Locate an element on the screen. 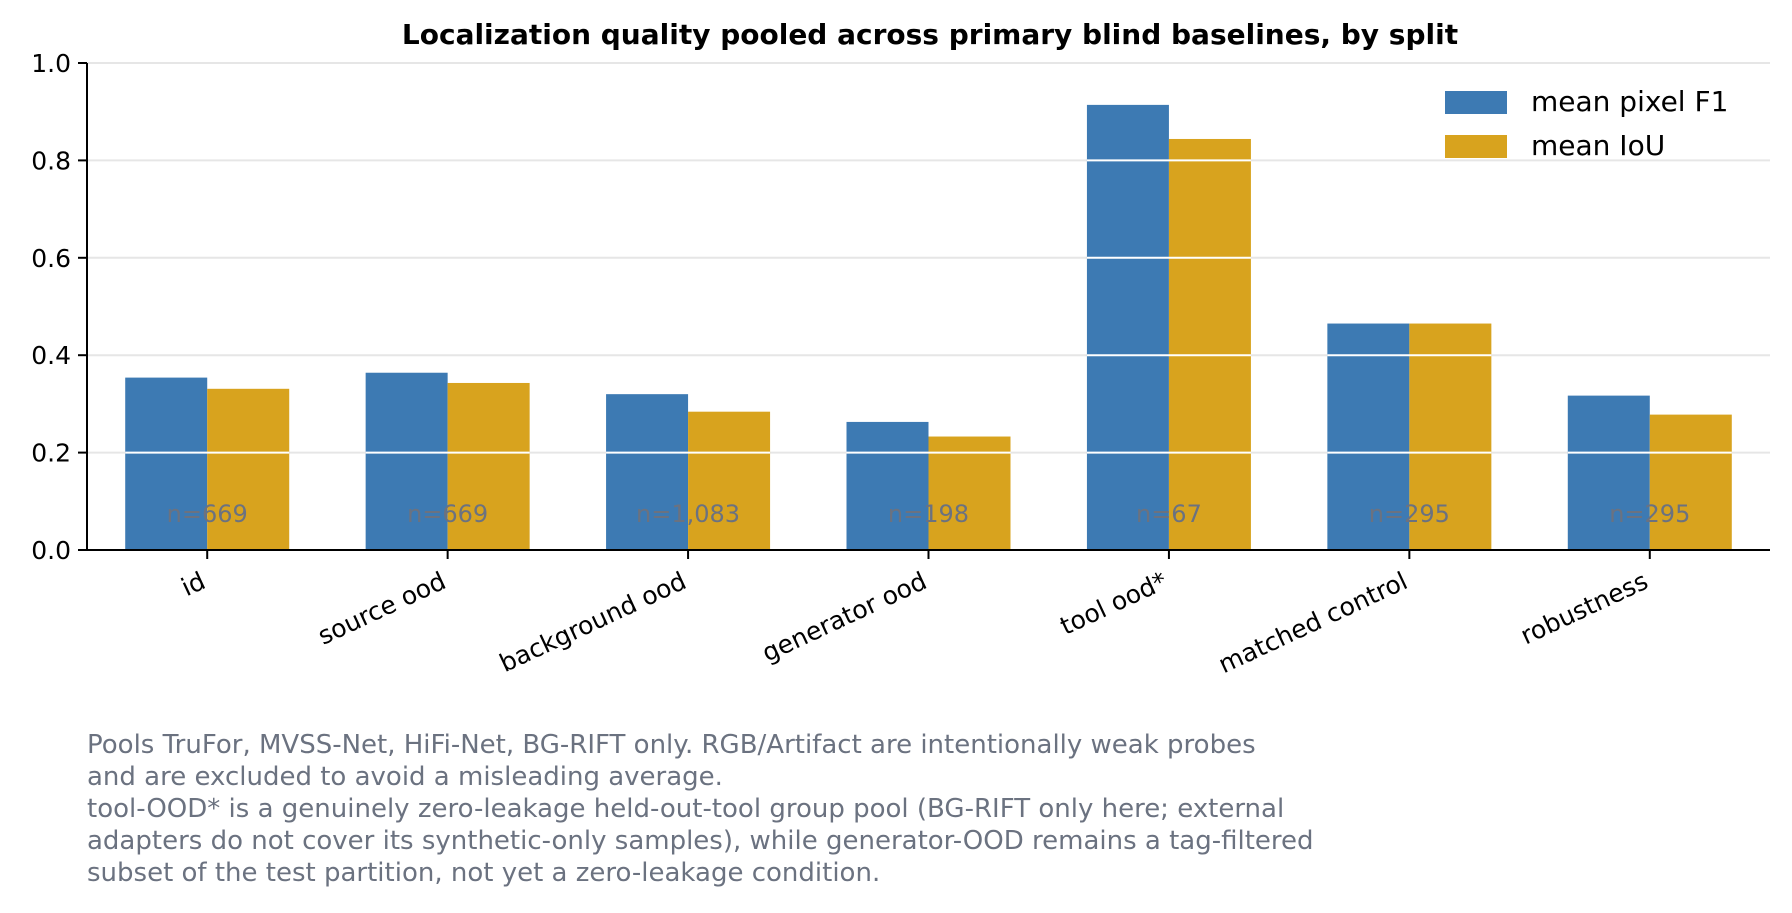 The width and height of the screenshot is (1792, 913). count-labels: n=669 n=669 n=1,083 n=198 n=67 n=295 n=295 is located at coordinates (929, 514).